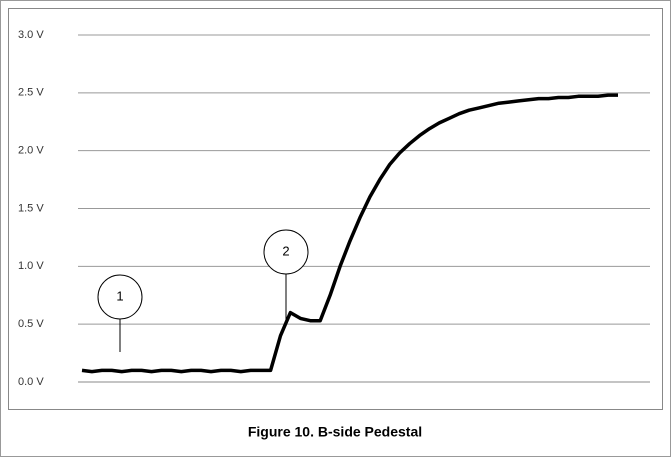  Describe the element at coordinates (31, 93) in the screenshot. I see `y-tick-label: 2.5 V` at that location.